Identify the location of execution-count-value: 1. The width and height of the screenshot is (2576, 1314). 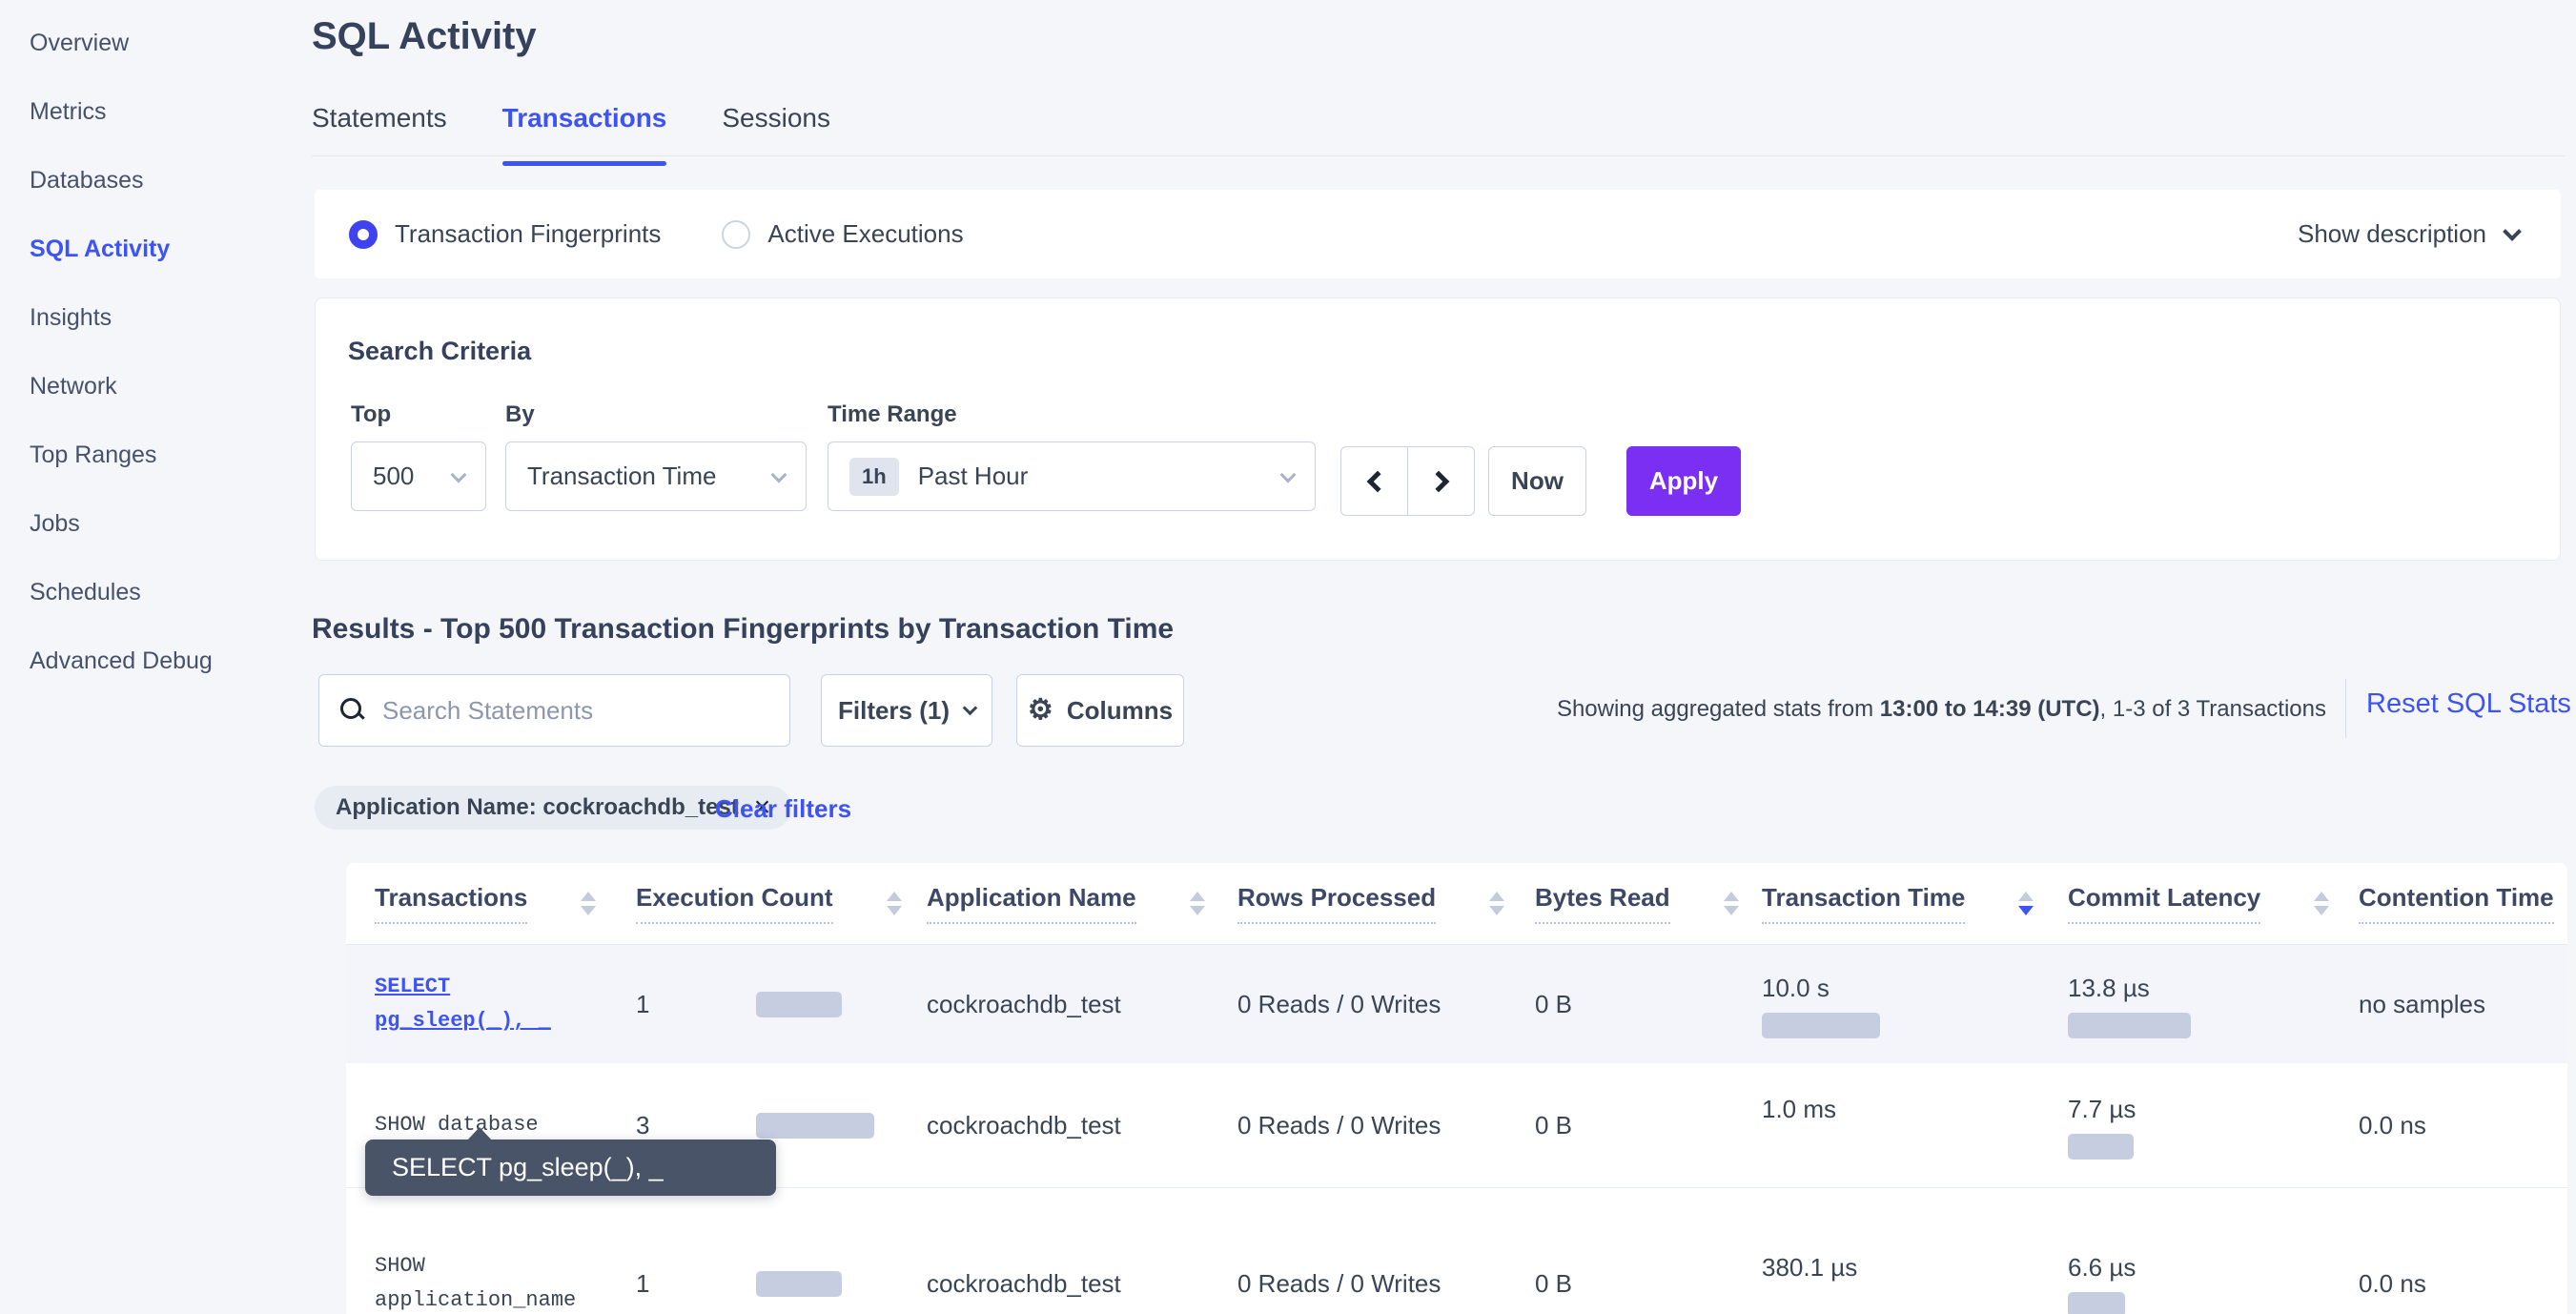
(643, 1283).